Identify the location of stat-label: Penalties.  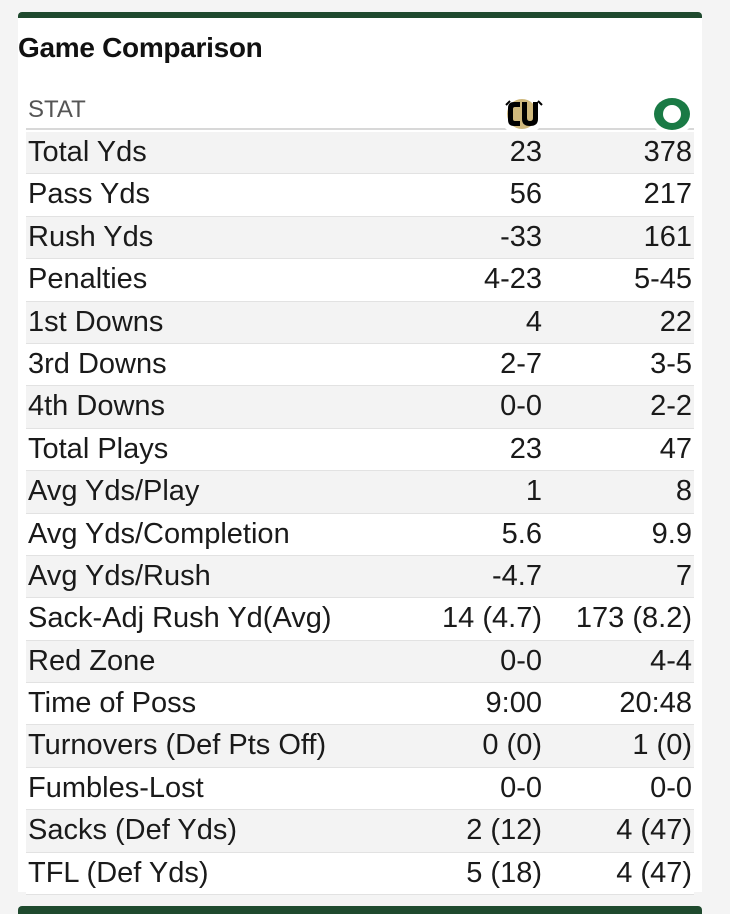
(88, 279).